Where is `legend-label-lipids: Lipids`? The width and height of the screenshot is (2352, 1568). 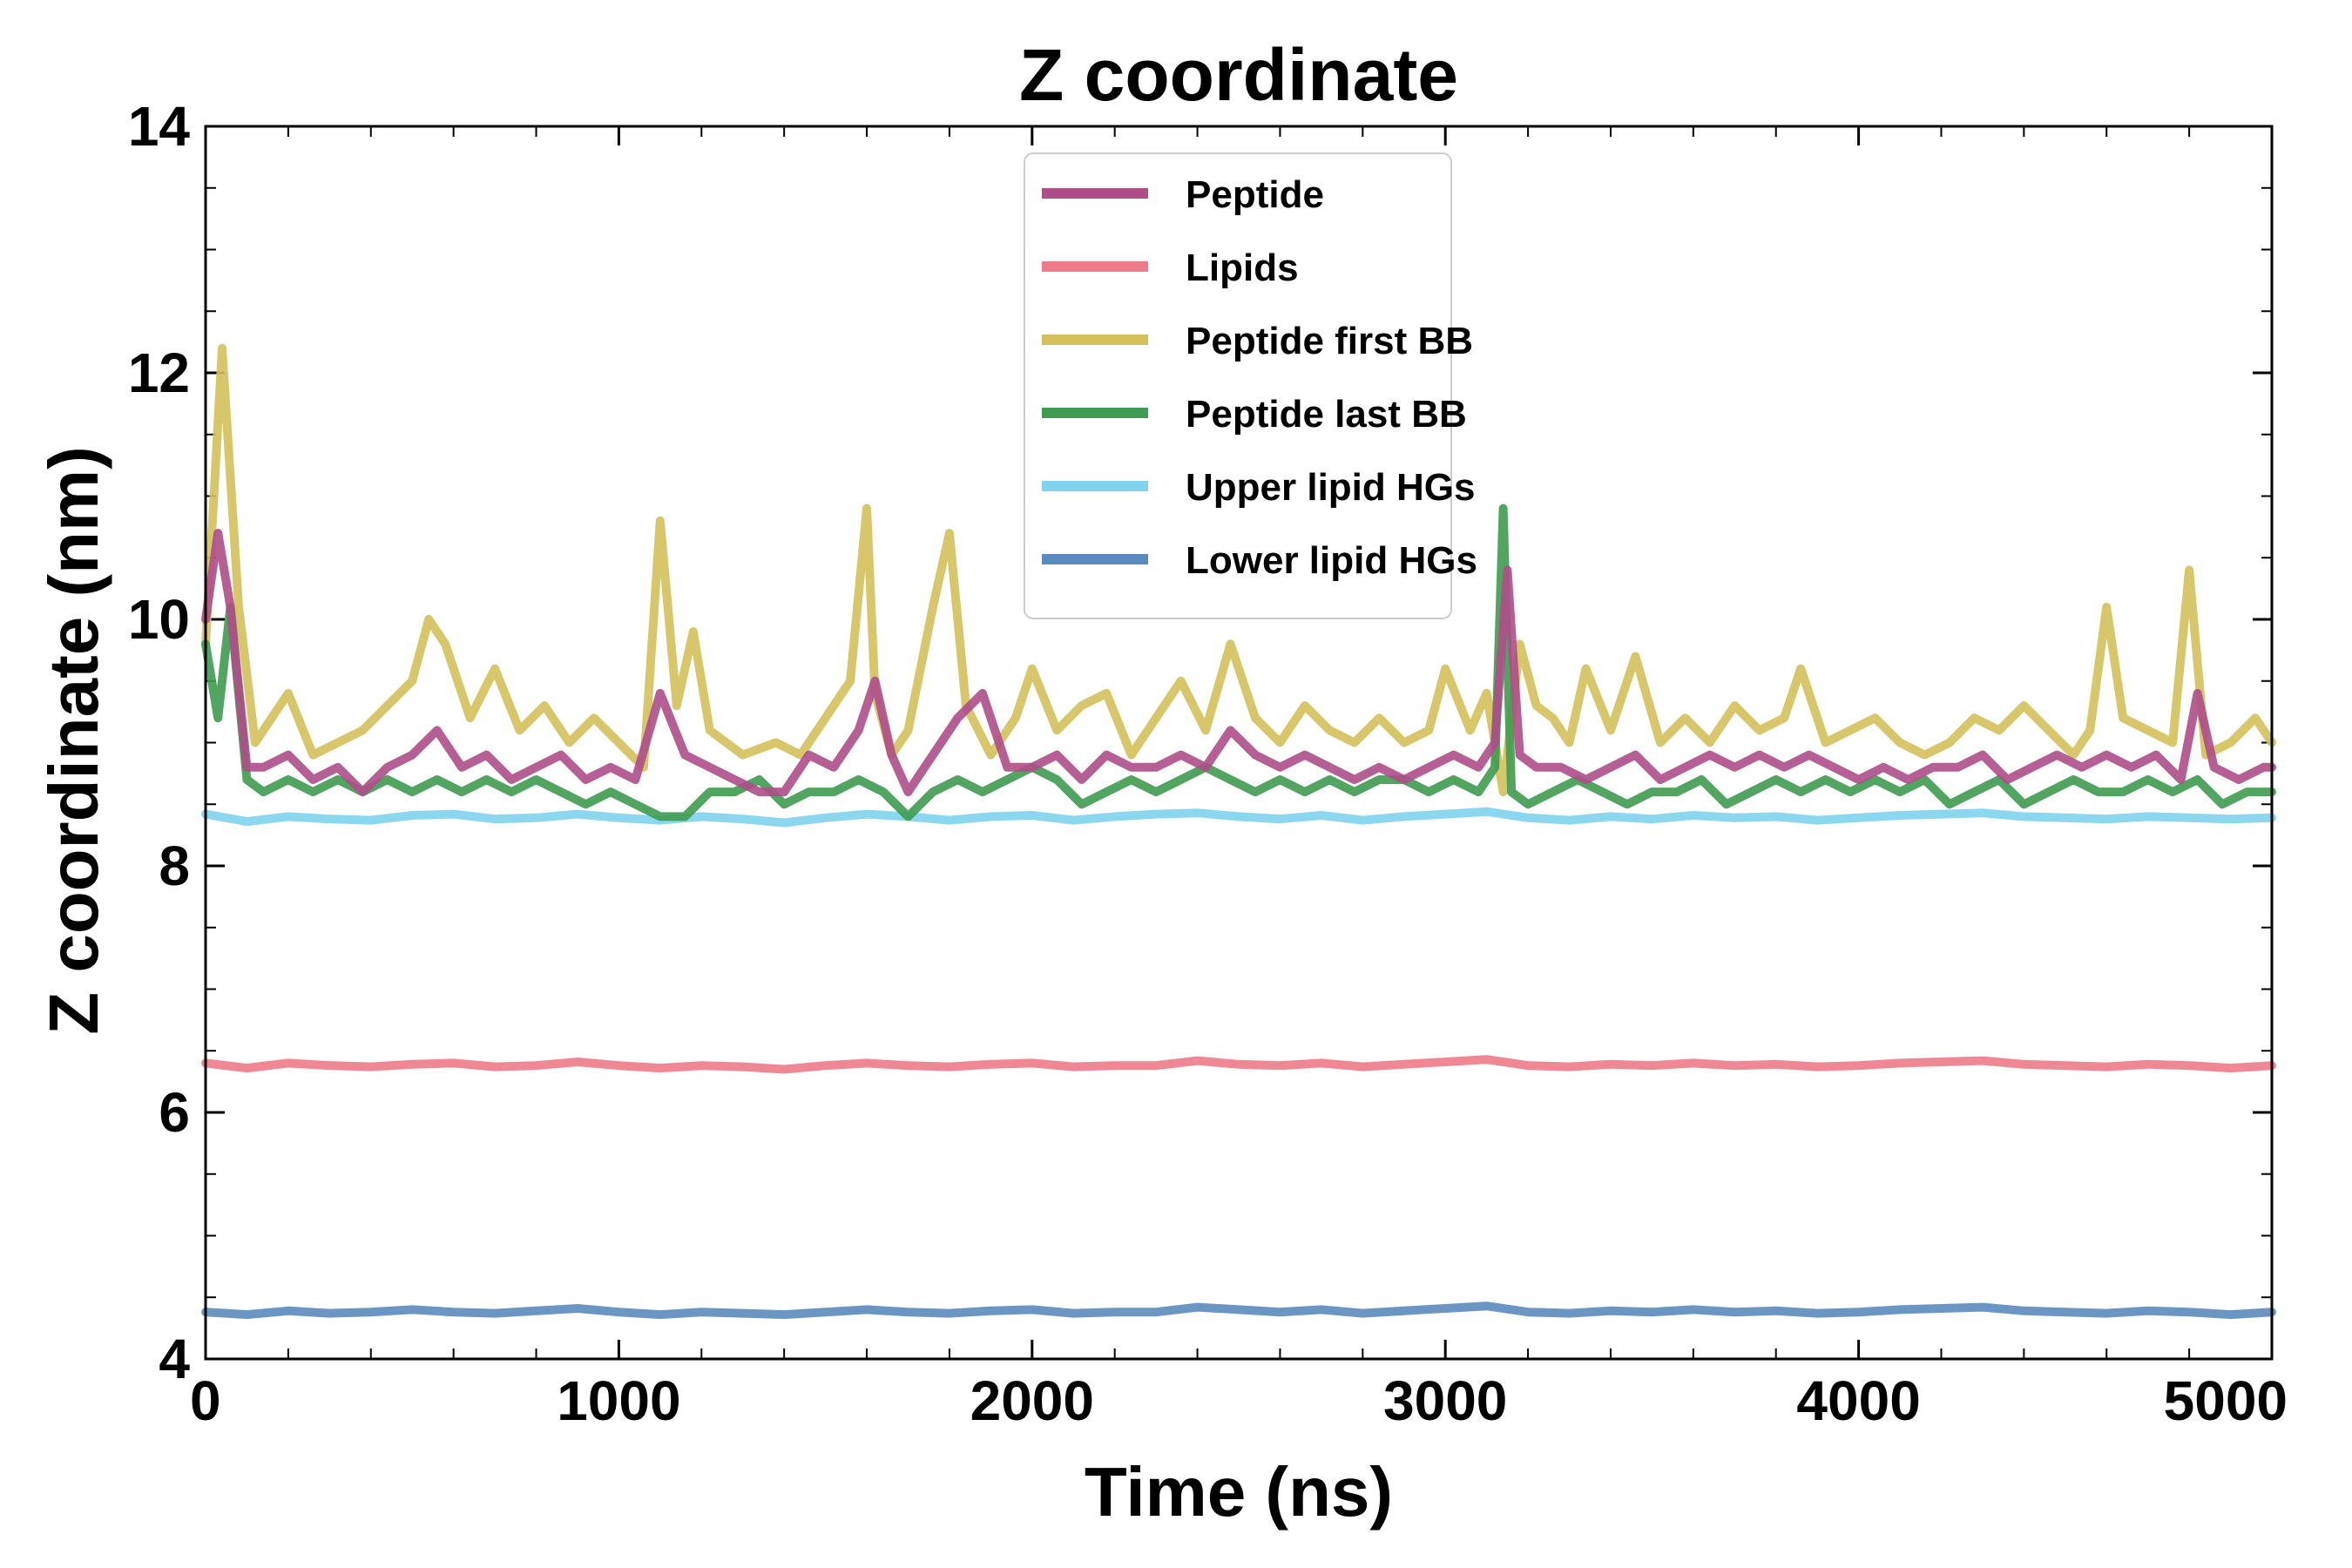
legend-label-lipids: Lipids is located at coordinates (1242, 268).